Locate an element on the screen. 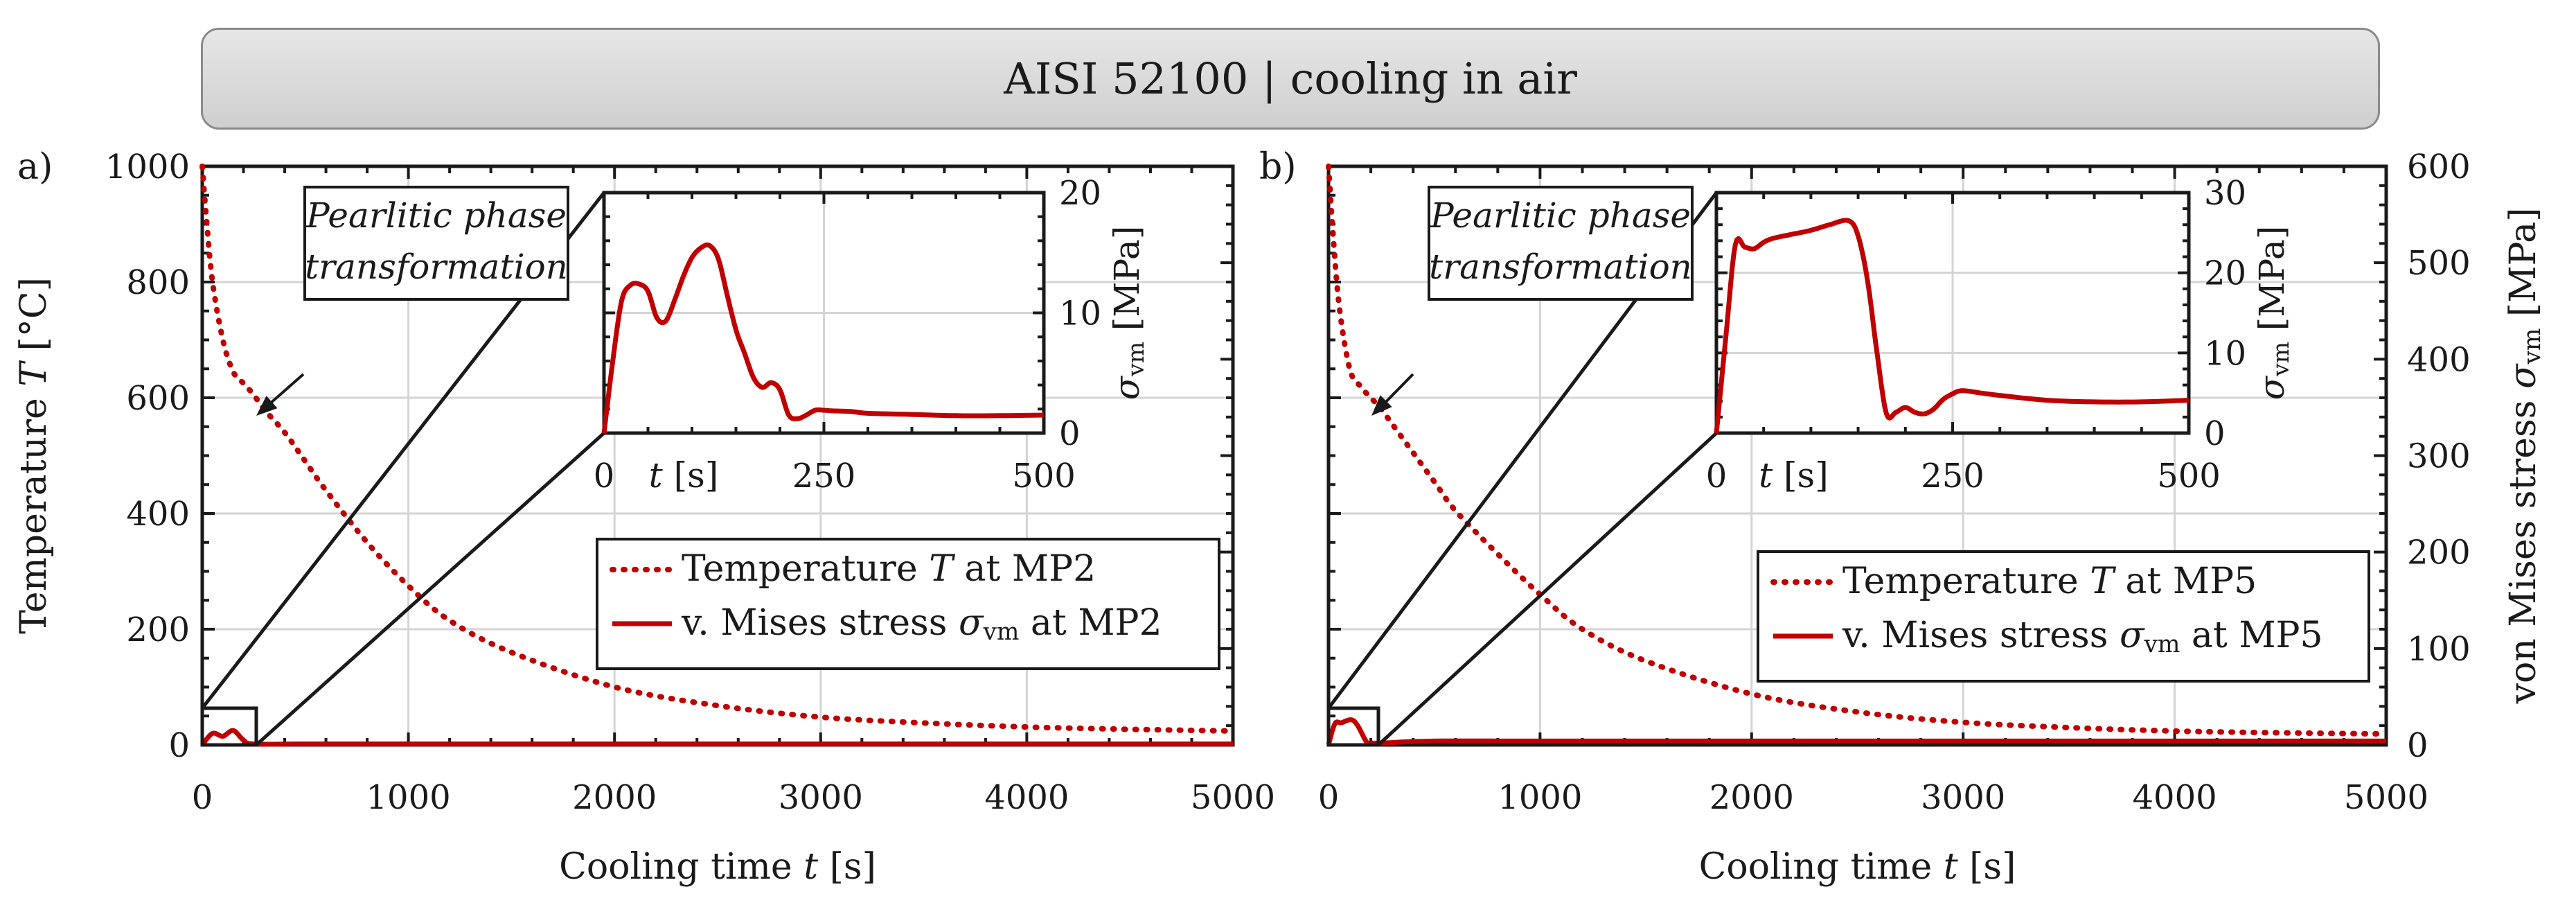 The width and height of the screenshot is (2576, 905). y-left-tick-label: 1000 is located at coordinates (147, 167).